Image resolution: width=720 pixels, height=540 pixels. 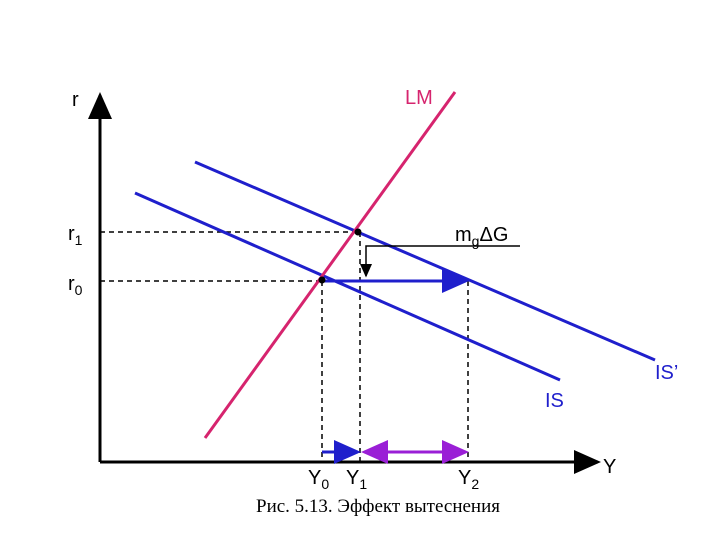 I want to click on label-sub: g, so click(x=476, y=241).